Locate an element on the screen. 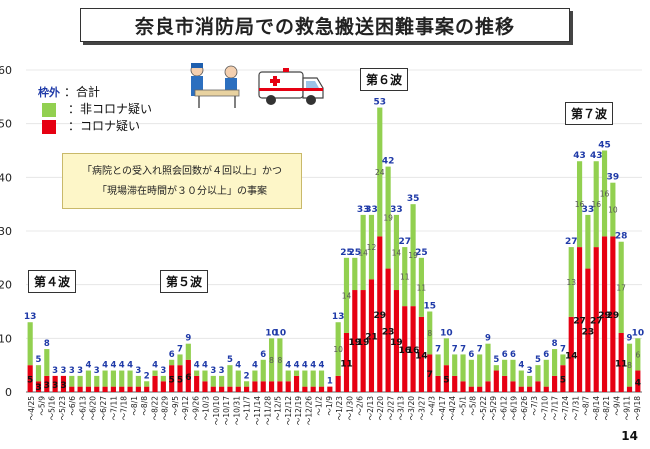 Image resolution: width=650 pixels, height=449 pixels. y-tick-label: 50 is located at coordinates (6, 124).